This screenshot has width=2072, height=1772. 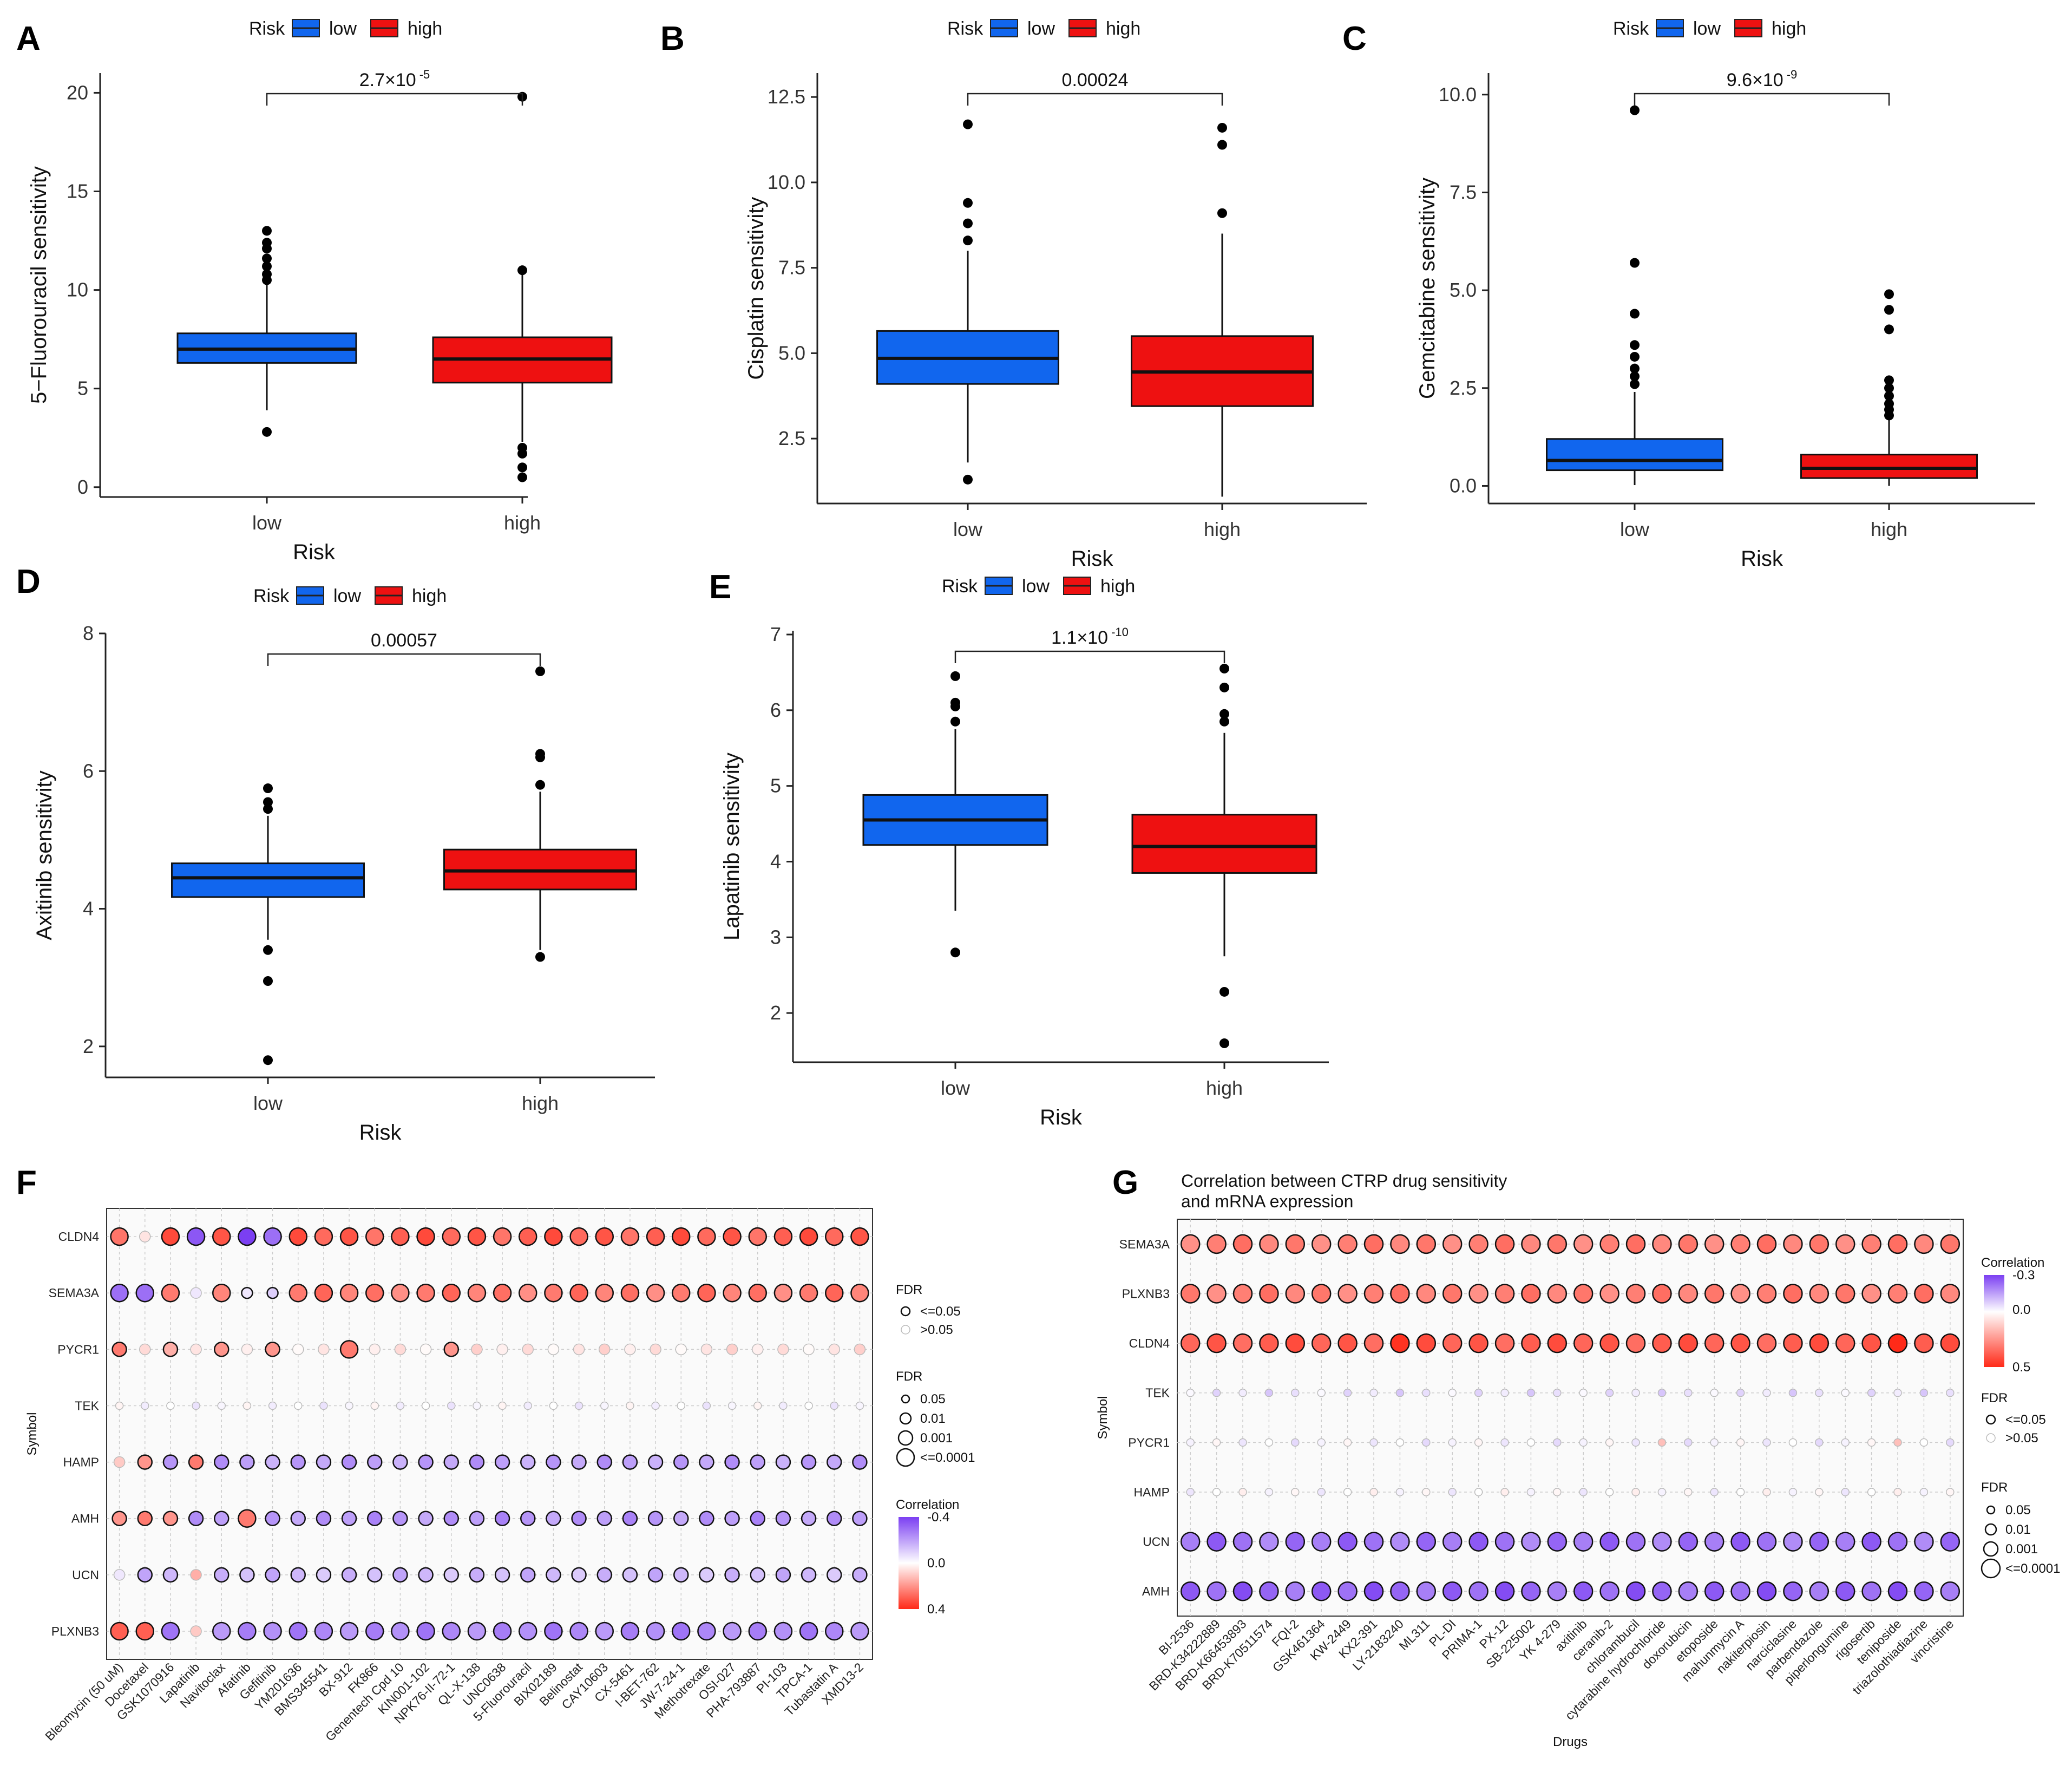 I want to click on p-value-exponent: -9, so click(x=1792, y=74).